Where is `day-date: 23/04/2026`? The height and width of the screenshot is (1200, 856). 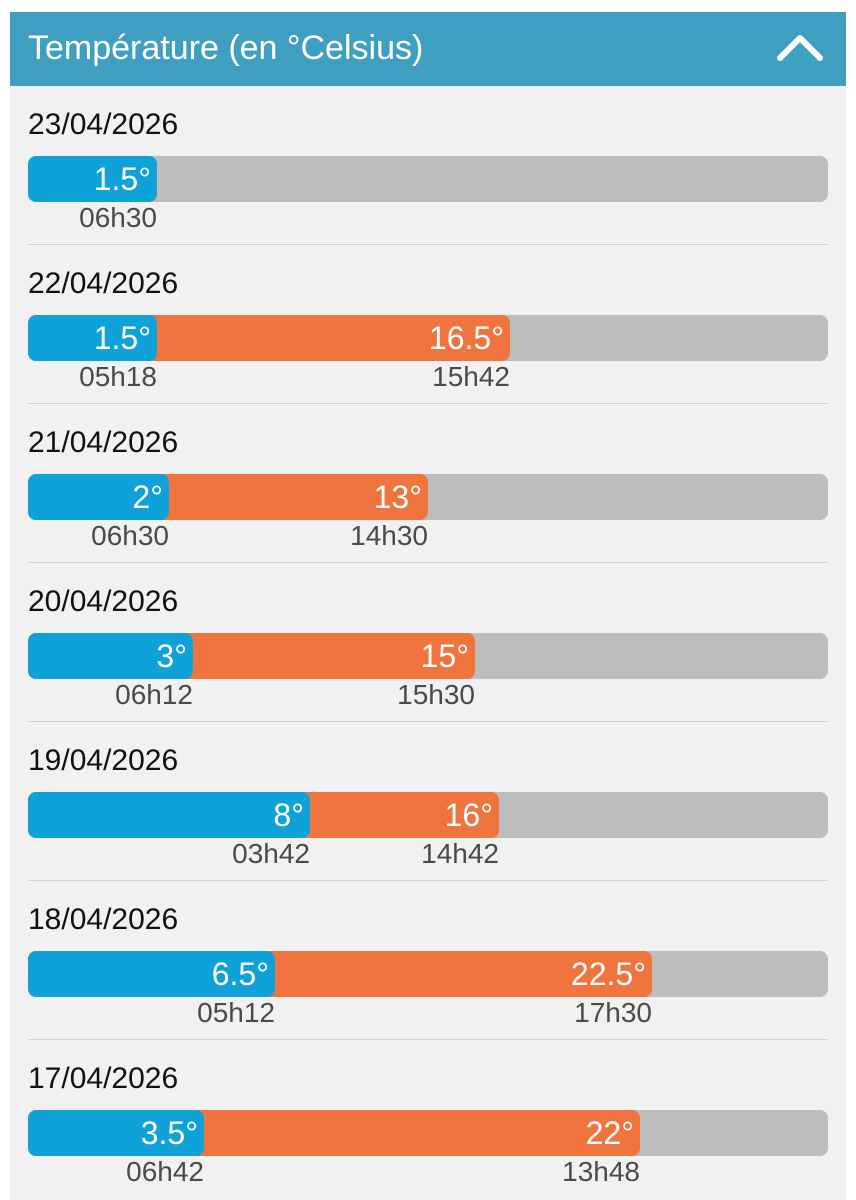
day-date: 23/04/2026 is located at coordinates (103, 124).